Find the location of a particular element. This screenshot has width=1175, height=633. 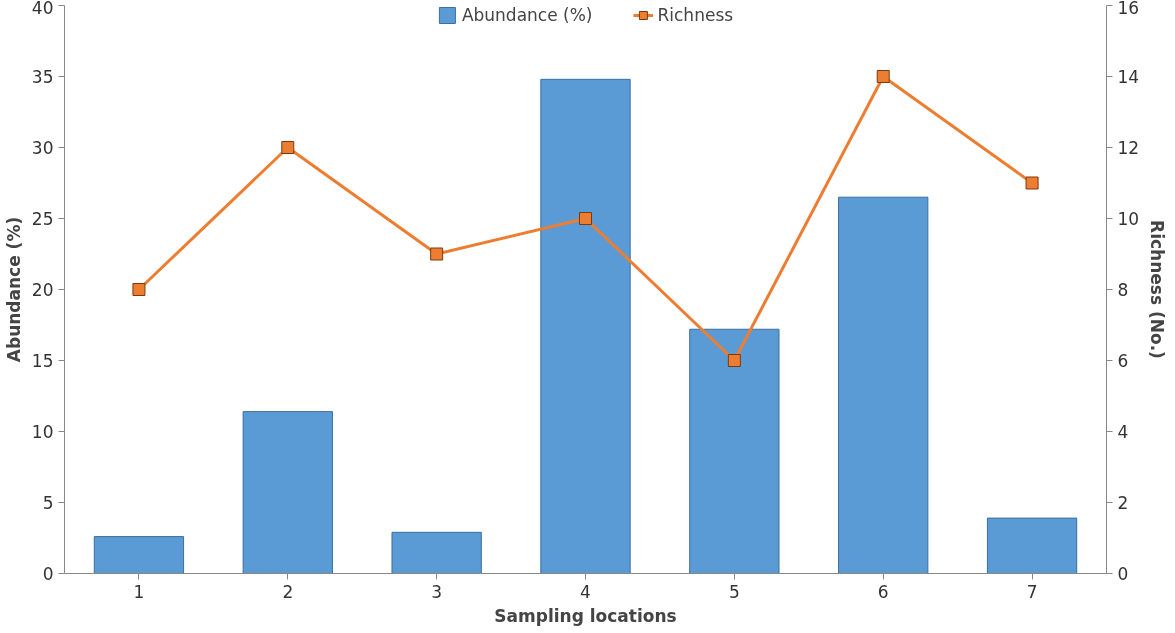

y-tick-label: 0 is located at coordinates (48, 574).